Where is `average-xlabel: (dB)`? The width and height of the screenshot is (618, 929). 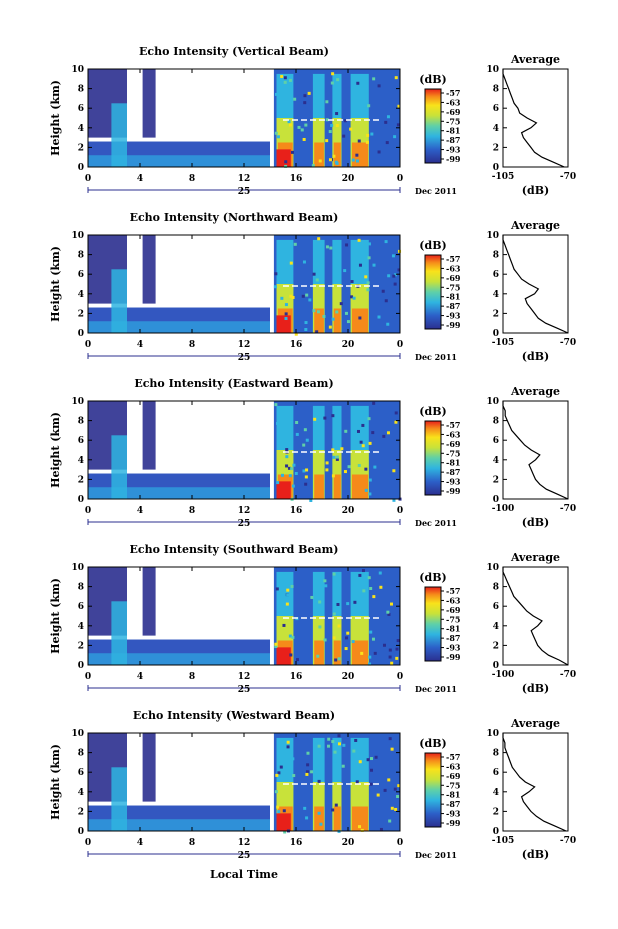 average-xlabel: (dB) is located at coordinates (535, 854).